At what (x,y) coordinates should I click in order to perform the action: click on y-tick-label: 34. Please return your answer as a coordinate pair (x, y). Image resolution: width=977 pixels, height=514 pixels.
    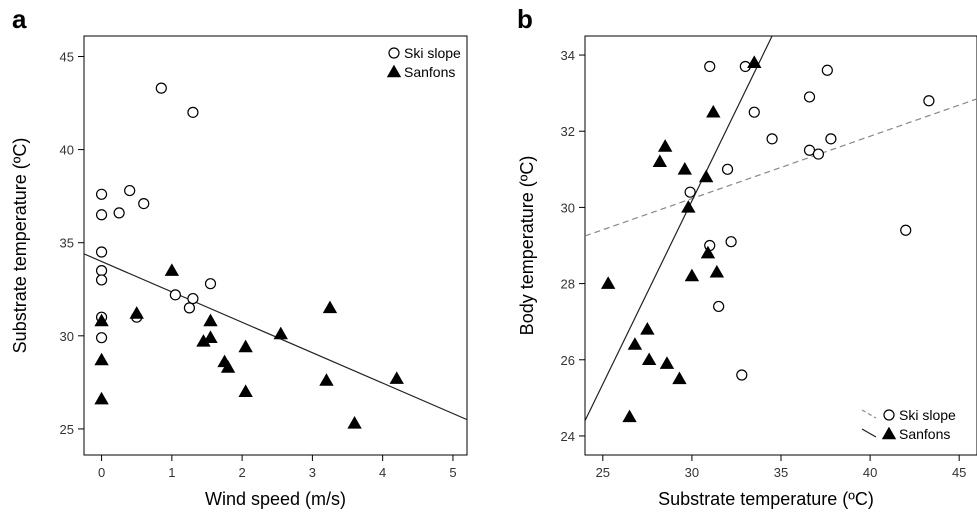
    Looking at the image, I should click on (568, 55).